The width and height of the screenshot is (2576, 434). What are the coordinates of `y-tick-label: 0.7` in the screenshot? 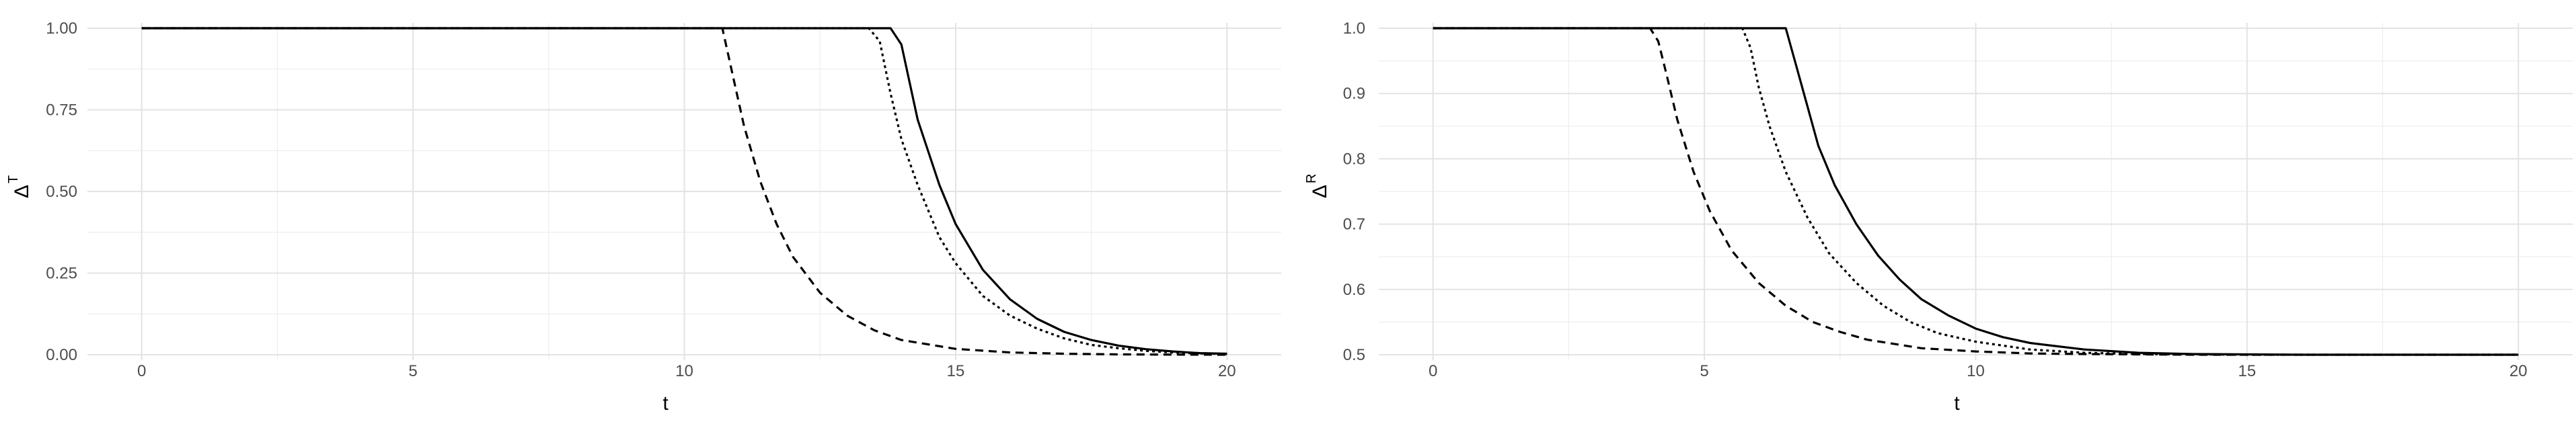 It's located at (1354, 225).